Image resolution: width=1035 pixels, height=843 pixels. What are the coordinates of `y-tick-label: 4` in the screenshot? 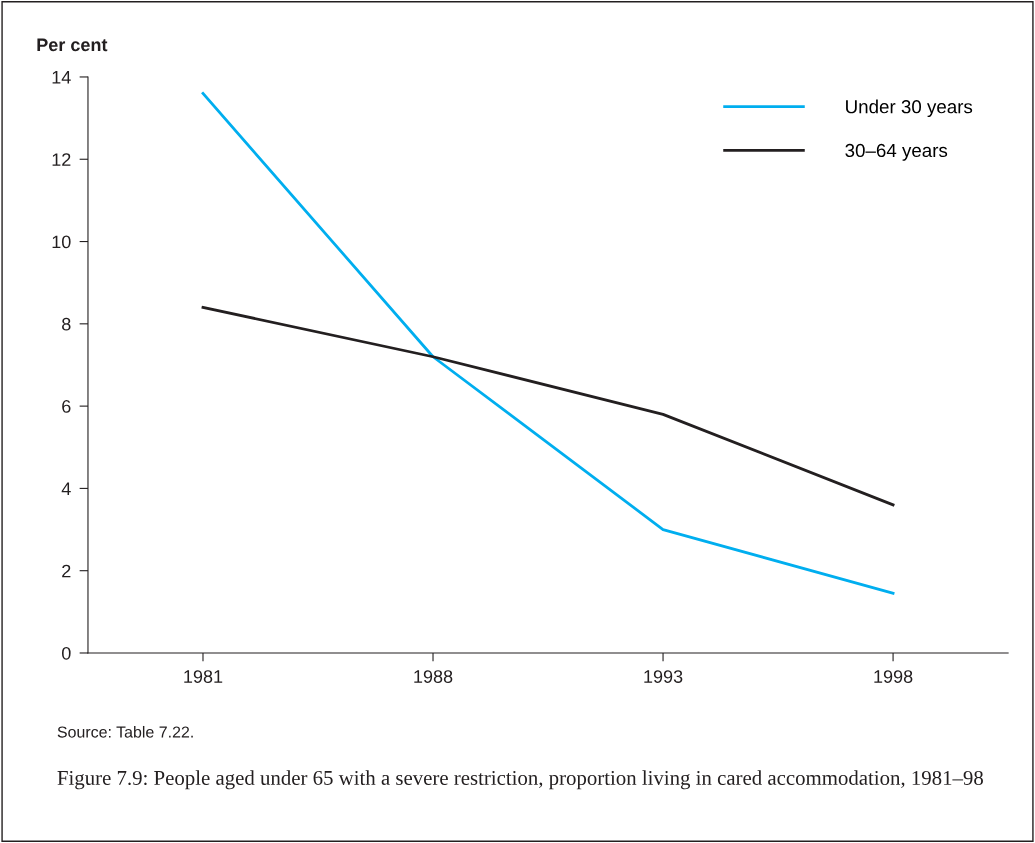 It's located at (66, 488).